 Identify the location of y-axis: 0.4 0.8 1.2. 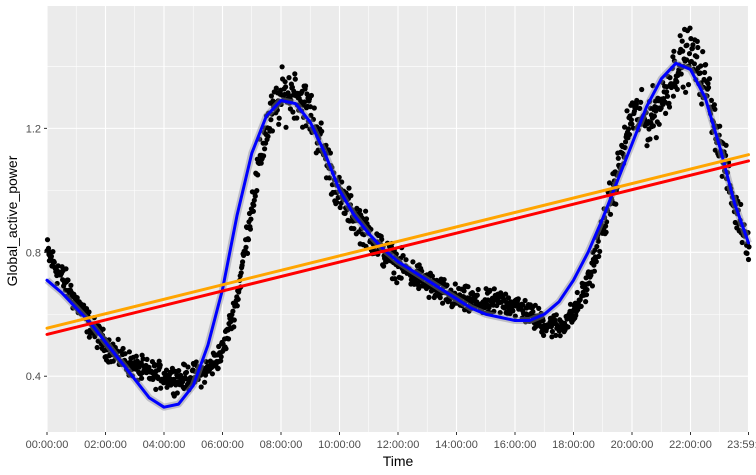
(36, 253).